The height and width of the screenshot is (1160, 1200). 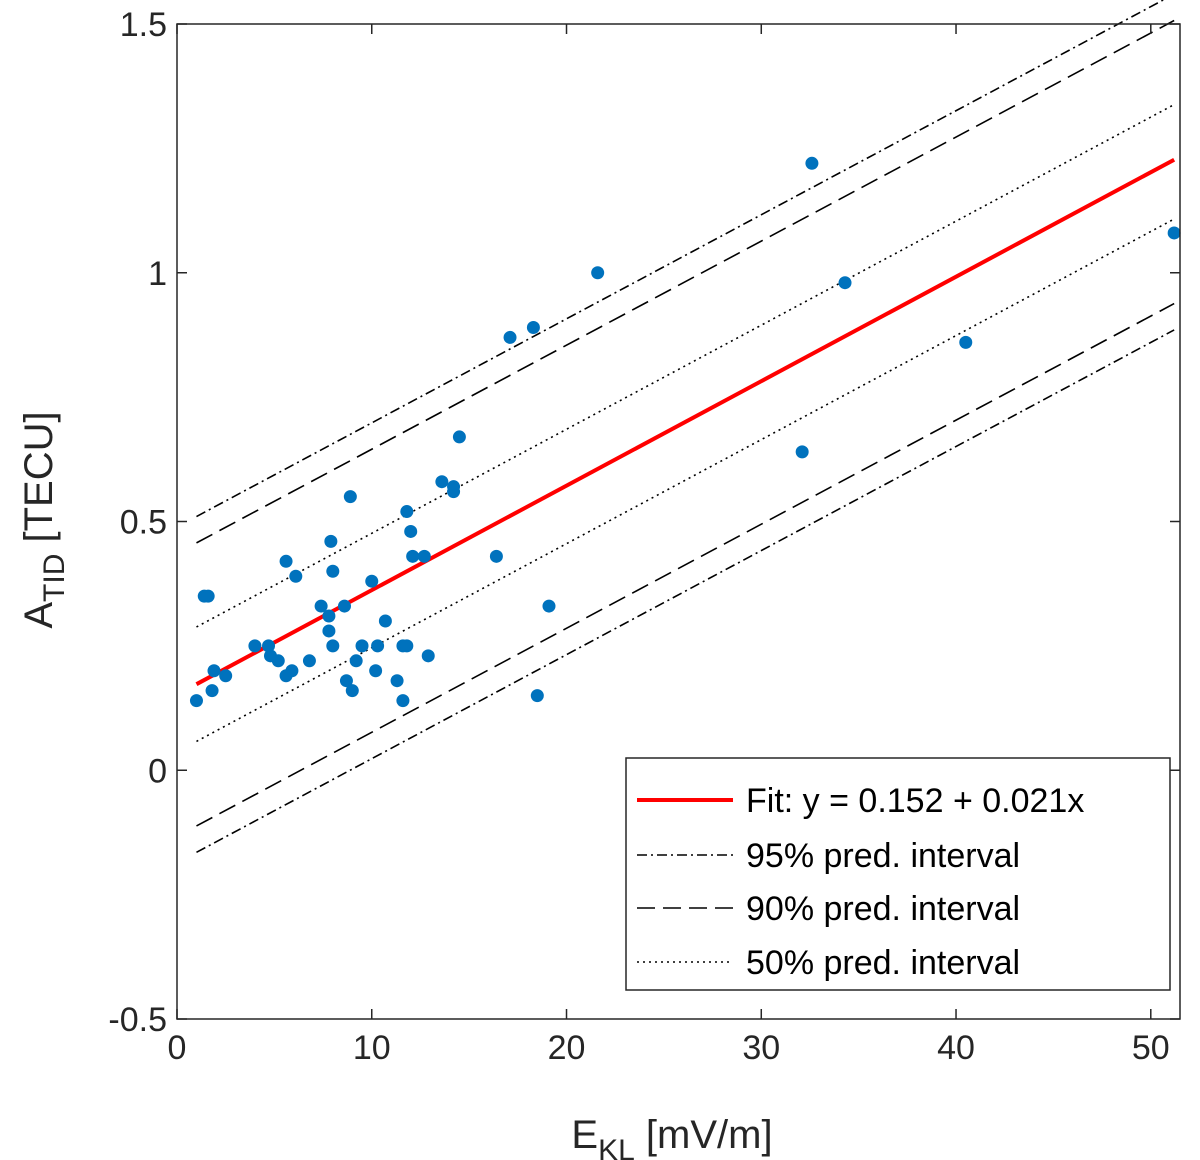 What do you see at coordinates (883, 856) in the screenshot?
I see `legend-label-95: 95% pred. interval` at bounding box center [883, 856].